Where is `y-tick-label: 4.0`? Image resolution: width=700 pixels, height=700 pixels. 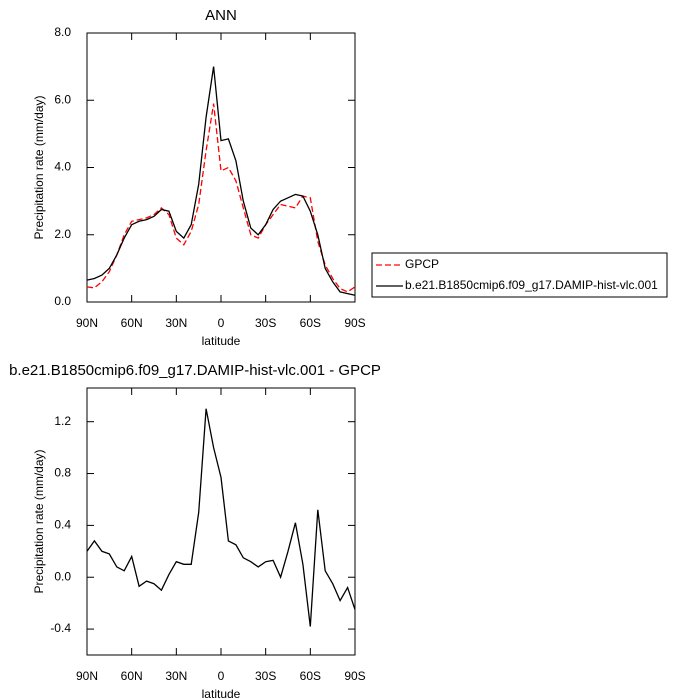 y-tick-label: 4.0 is located at coordinates (62, 167).